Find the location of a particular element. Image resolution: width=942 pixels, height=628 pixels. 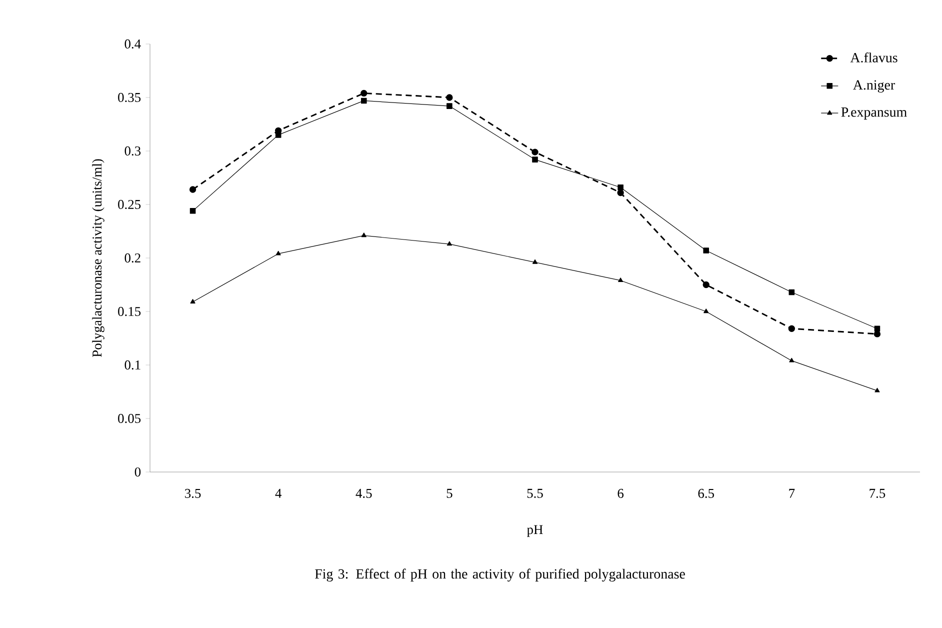

x-tick-label: 4.5 is located at coordinates (364, 493).